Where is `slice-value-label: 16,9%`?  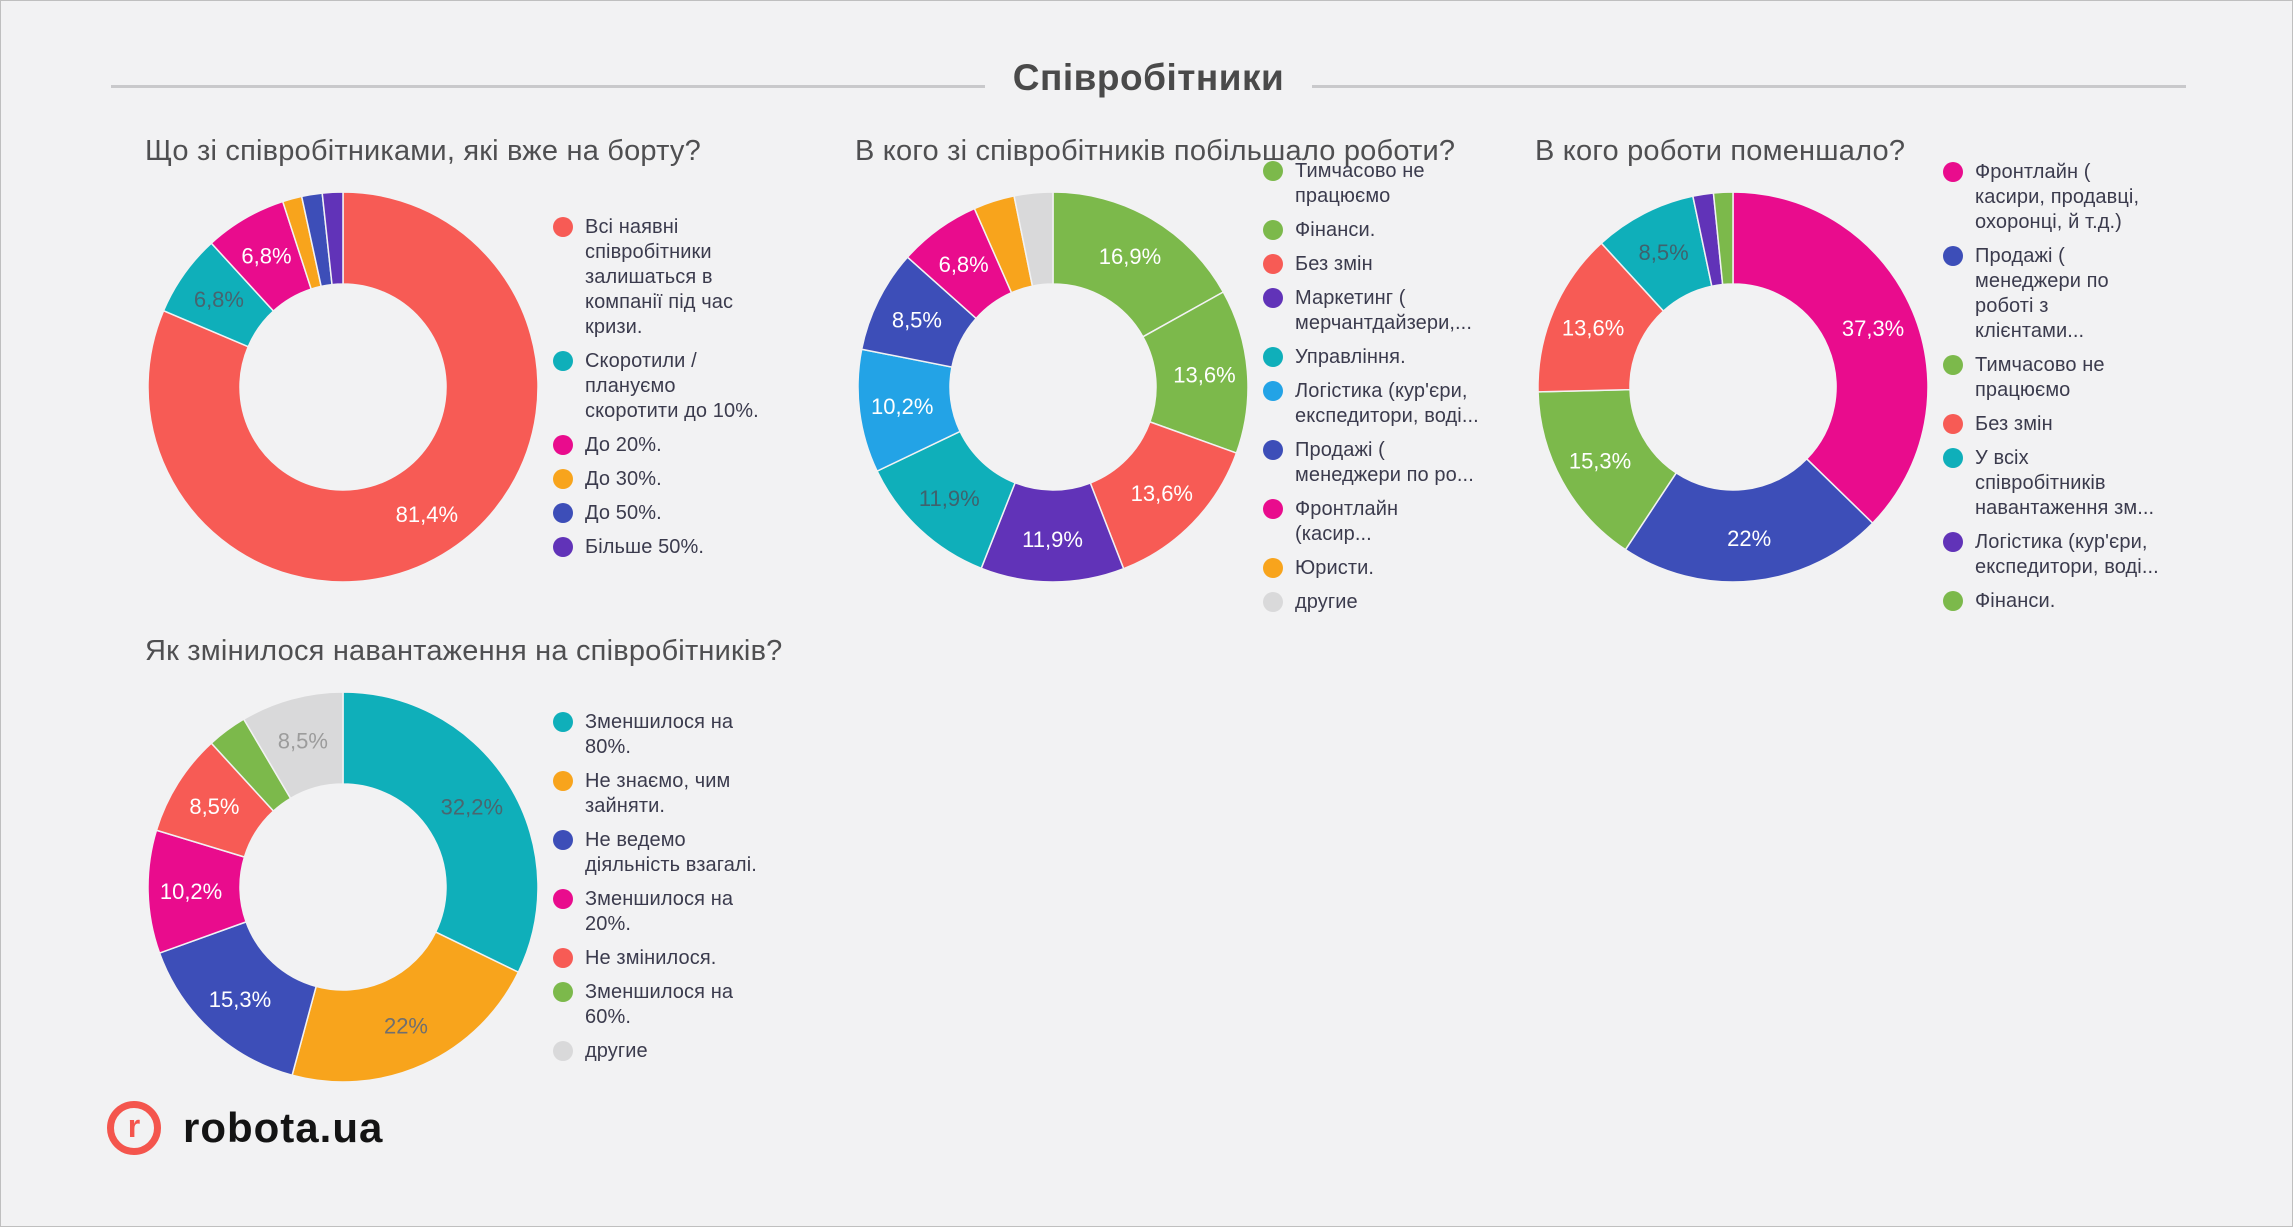 slice-value-label: 16,9% is located at coordinates (1130, 256).